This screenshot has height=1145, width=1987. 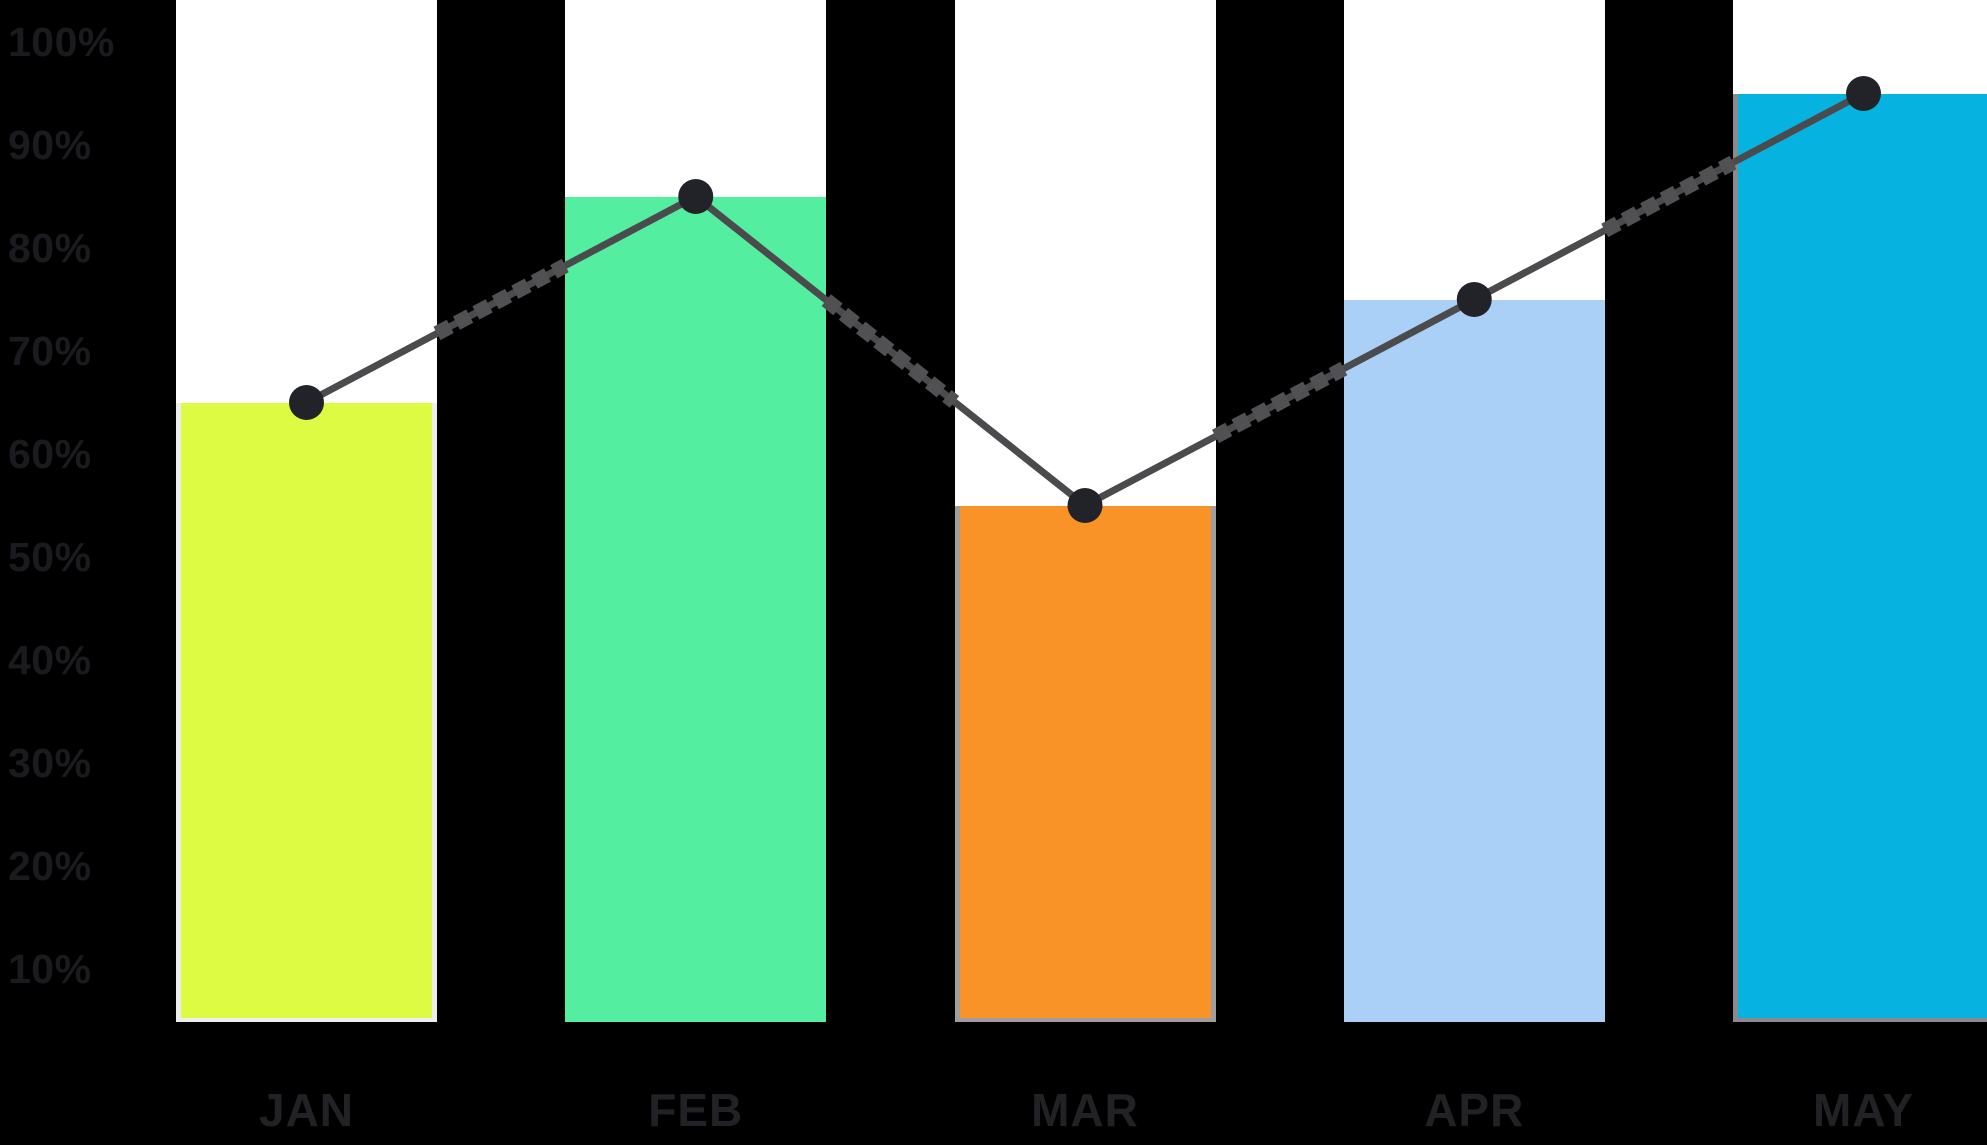 What do you see at coordinates (50, 351) in the screenshot?
I see `y-axis-tick-label: 70%` at bounding box center [50, 351].